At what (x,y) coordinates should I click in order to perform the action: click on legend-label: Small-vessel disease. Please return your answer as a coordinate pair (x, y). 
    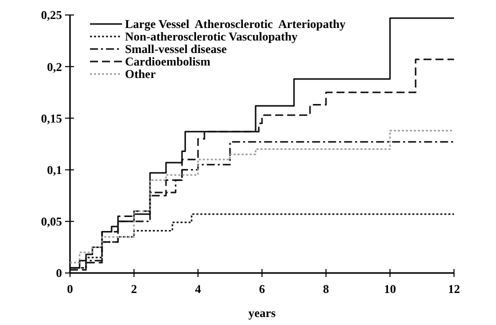
    Looking at the image, I should click on (176, 49).